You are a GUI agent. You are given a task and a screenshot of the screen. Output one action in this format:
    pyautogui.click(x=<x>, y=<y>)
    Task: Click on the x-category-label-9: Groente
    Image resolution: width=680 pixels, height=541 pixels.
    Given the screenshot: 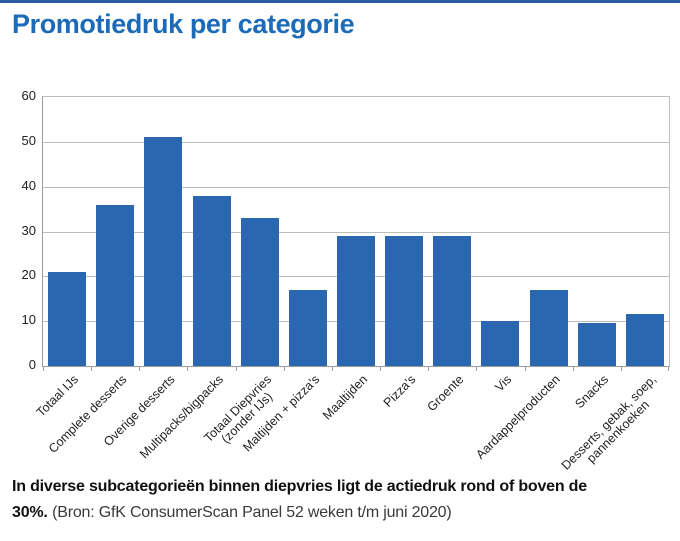 What is the action you would take?
    pyautogui.click(x=445, y=393)
    